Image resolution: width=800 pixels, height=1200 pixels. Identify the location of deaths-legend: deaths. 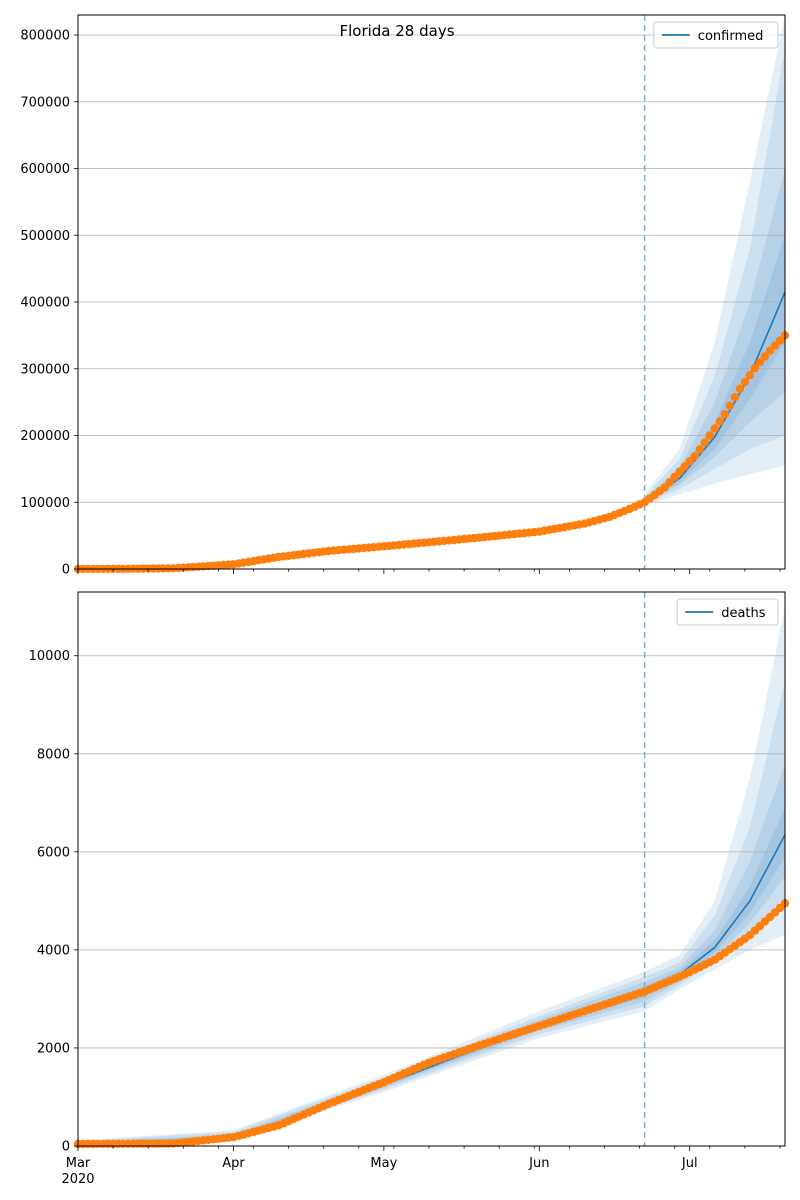
(727, 612).